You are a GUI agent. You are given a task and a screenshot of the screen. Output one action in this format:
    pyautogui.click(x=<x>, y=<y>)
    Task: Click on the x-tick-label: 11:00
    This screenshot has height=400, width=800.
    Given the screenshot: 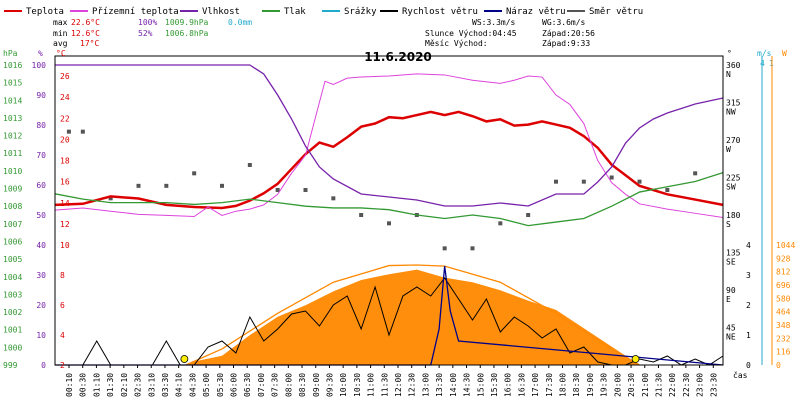 What is the action you would take?
    pyautogui.click(x=371, y=385)
    